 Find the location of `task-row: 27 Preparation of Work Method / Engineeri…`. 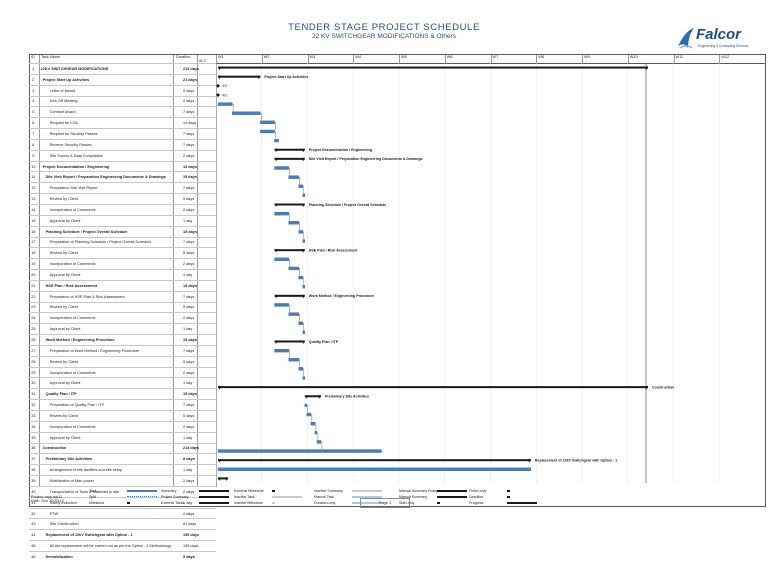

task-row: 27 Preparation of Work Method / Engineeri… is located at coordinates (122, 350).